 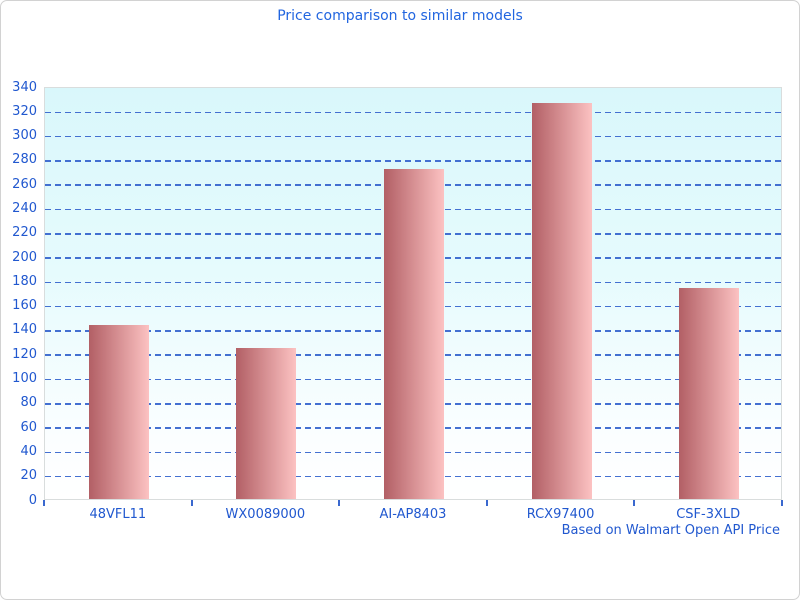 What do you see at coordinates (400, 16) in the screenshot?
I see `chart-title: Price comparison to similar models` at bounding box center [400, 16].